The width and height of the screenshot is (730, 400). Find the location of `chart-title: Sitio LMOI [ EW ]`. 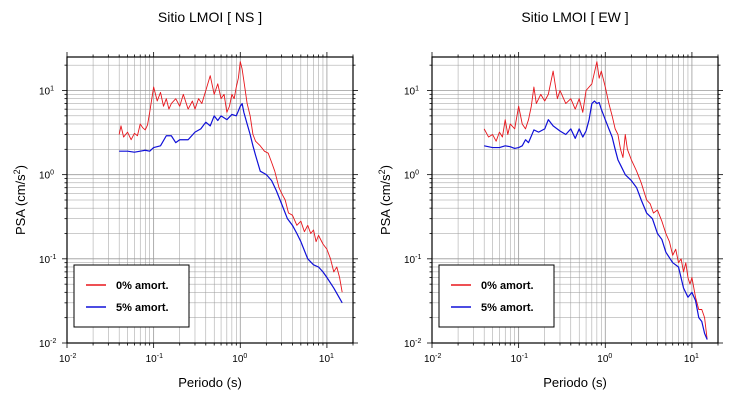

chart-title: Sitio LMOI [ EW ] is located at coordinates (574, 17).